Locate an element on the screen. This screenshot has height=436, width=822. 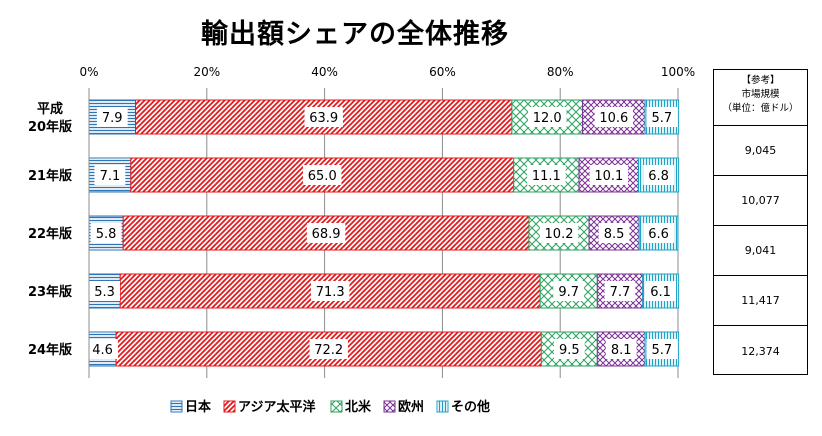
legend-item: その他 is located at coordinates (463, 407).